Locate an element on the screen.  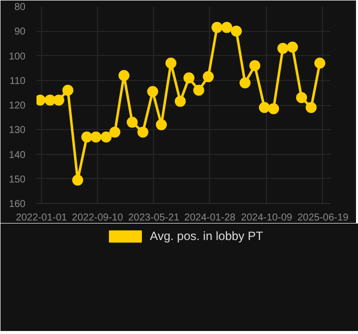
x-tick-label: 2022-09-10 is located at coordinates (98, 218).